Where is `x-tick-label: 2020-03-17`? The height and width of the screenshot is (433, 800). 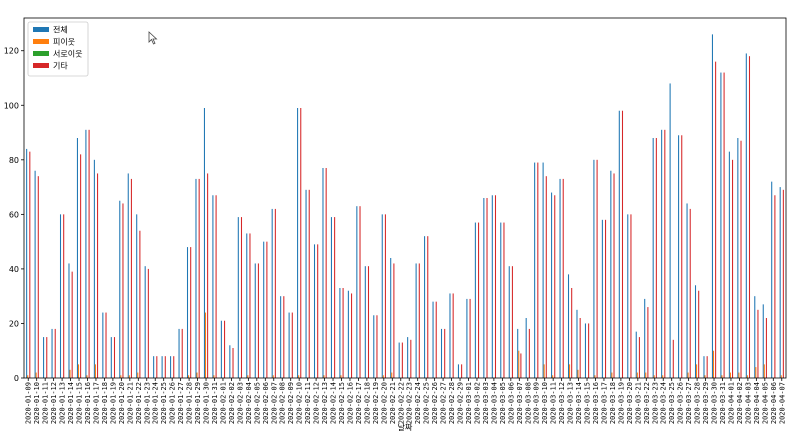
x-tick-label: 2020-03-17 is located at coordinates (604, 403).